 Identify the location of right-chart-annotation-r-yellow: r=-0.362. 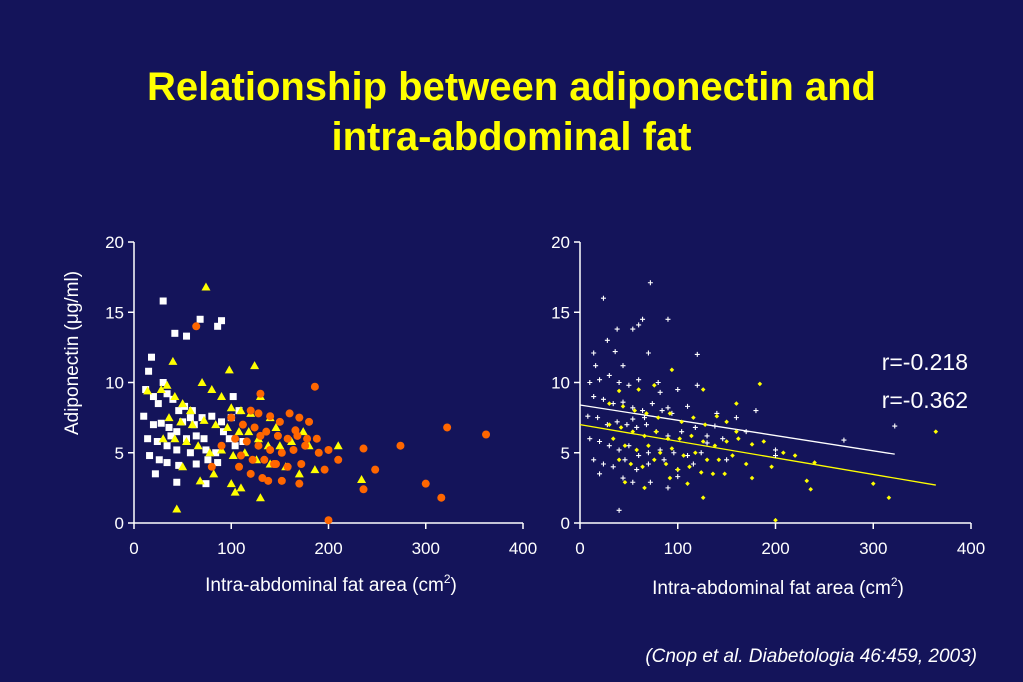
(925, 400).